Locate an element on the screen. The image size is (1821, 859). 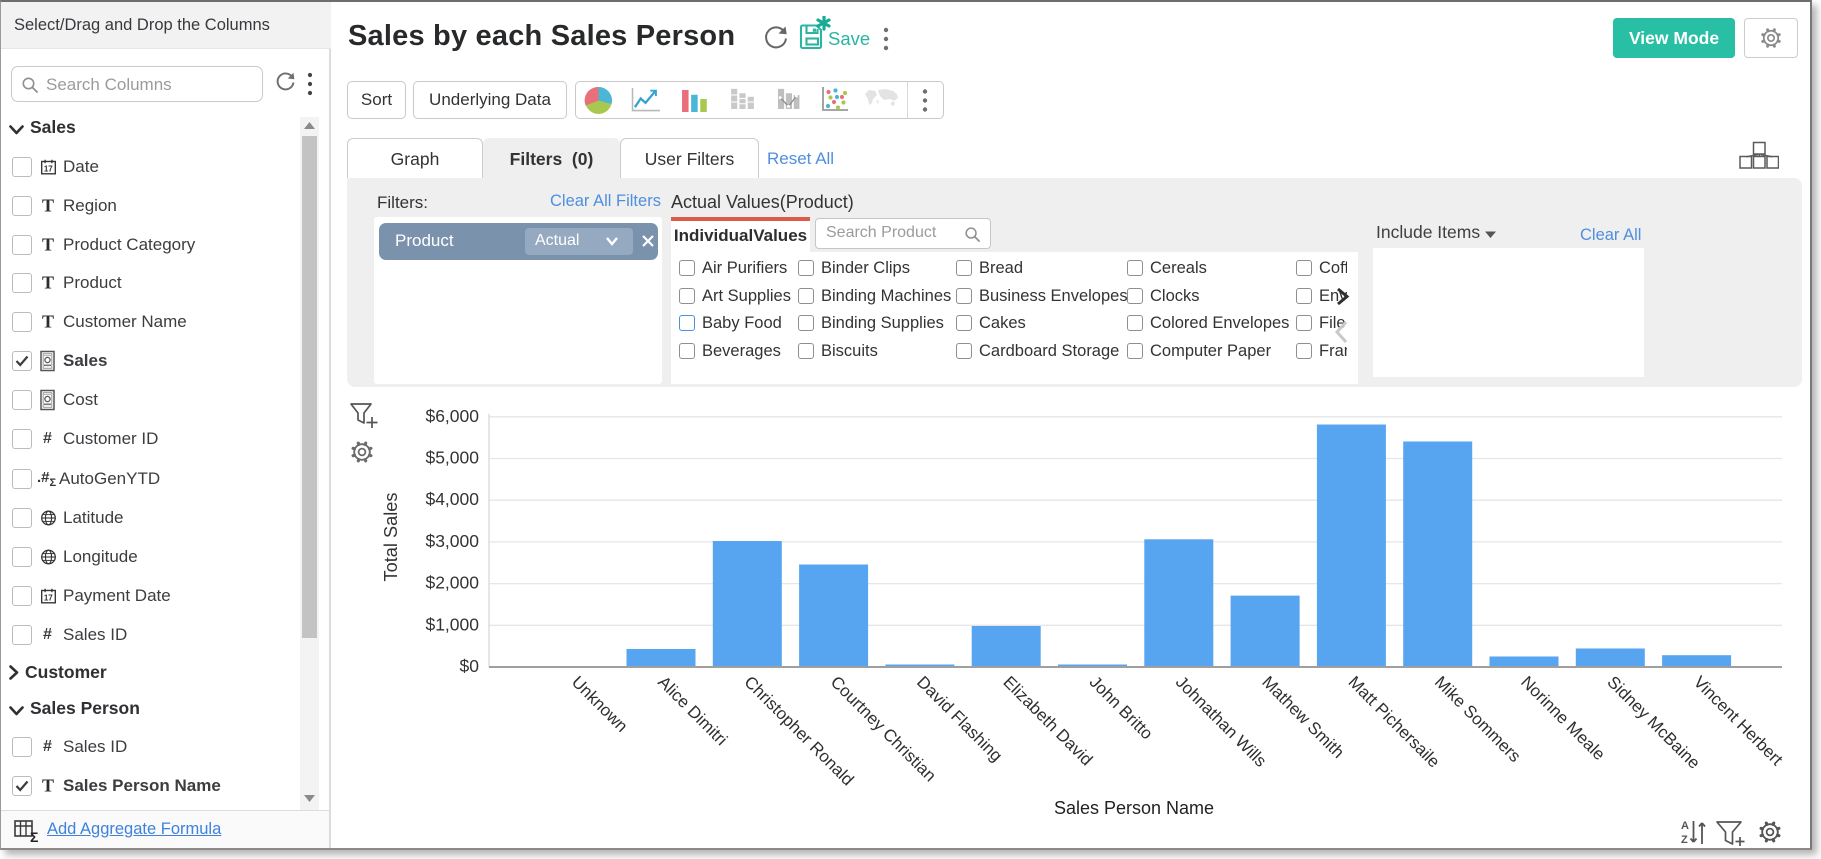
svg-text: Total Sales is located at coordinates (391, 537).